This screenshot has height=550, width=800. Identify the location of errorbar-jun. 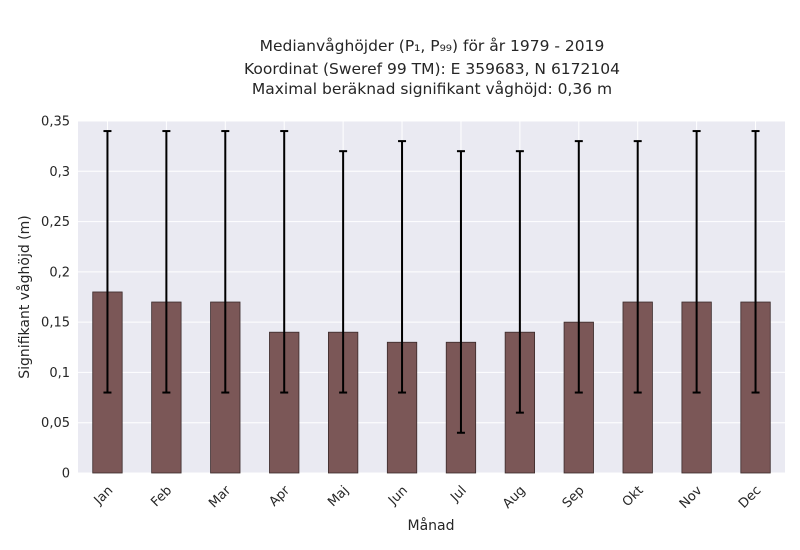
(402, 267).